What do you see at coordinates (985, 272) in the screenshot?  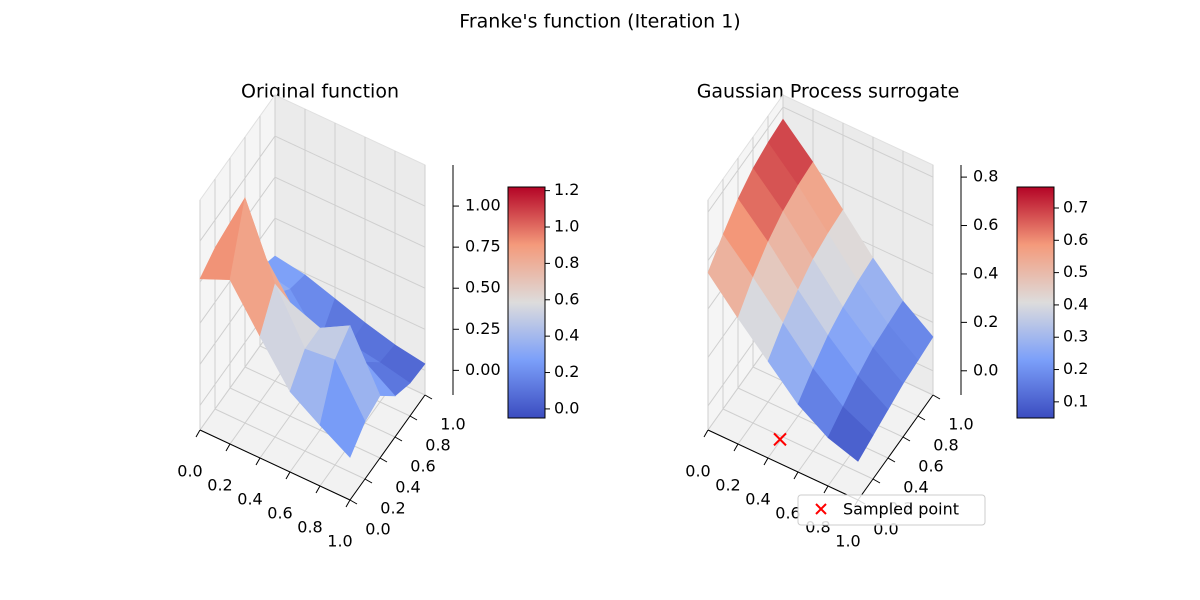 I see `z-tick-label: 0.4` at bounding box center [985, 272].